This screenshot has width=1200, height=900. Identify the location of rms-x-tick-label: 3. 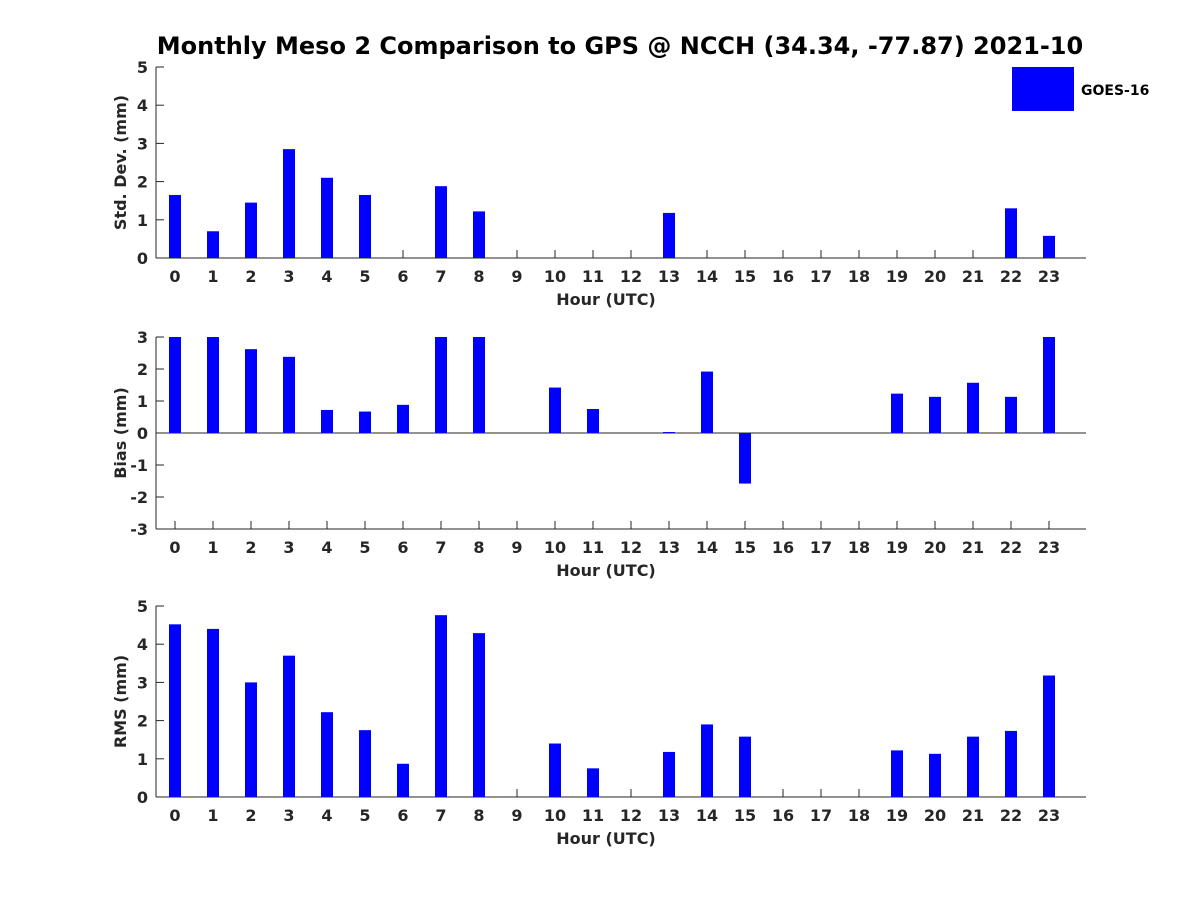
(288, 815).